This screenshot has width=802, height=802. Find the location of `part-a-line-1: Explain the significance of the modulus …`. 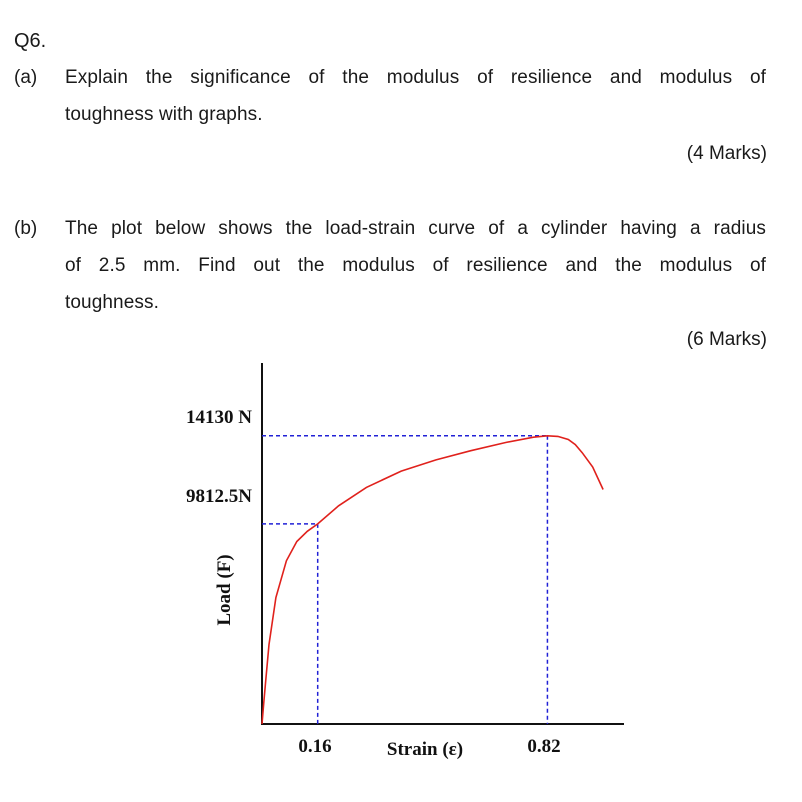

part-a-line-1: Explain the significance of the modulus … is located at coordinates (415, 77).